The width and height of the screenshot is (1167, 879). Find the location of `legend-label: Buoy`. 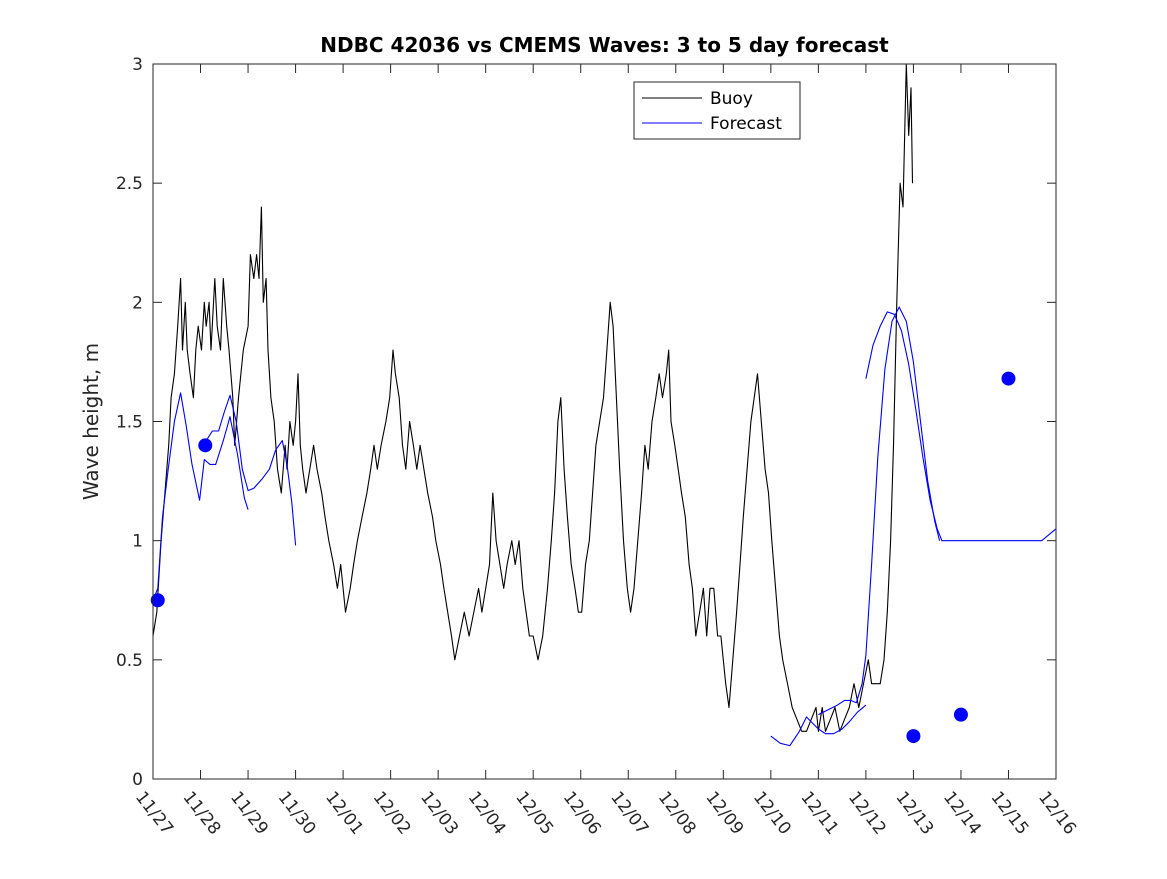

legend-label: Buoy is located at coordinates (731, 99).